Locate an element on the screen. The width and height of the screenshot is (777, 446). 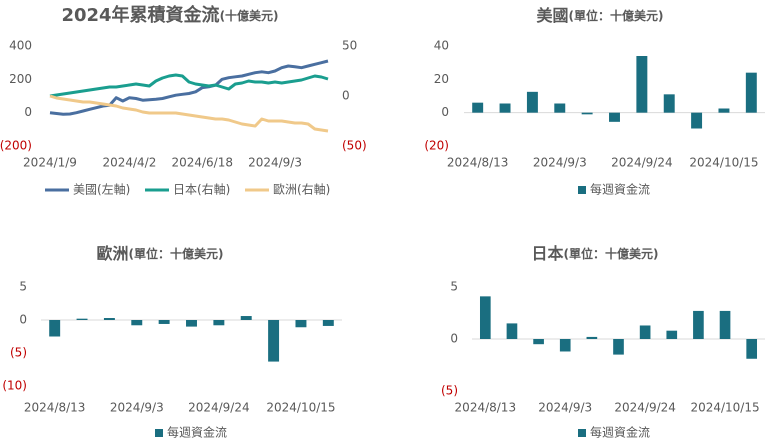
y2-tick-label: 0 is located at coordinates (346, 96).